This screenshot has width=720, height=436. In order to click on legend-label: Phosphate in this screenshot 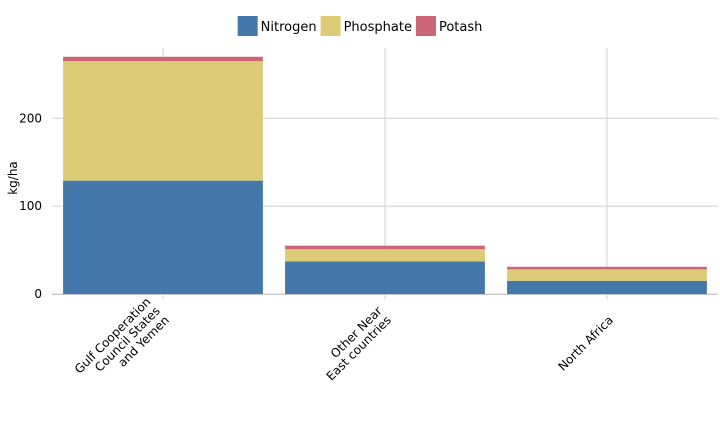, I will do `click(378, 27)`.